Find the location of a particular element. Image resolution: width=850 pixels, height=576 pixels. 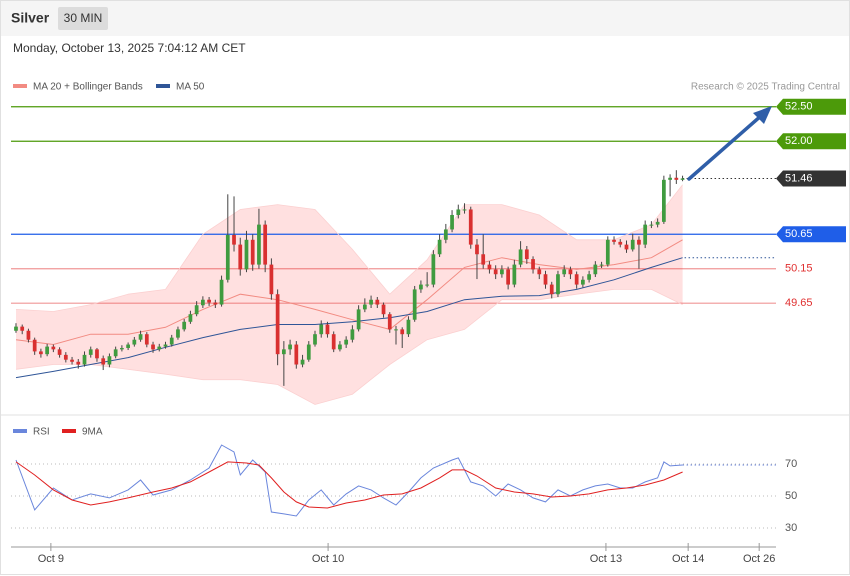

legend-label: MA 20 + Bollinger Bands is located at coordinates (88, 87).